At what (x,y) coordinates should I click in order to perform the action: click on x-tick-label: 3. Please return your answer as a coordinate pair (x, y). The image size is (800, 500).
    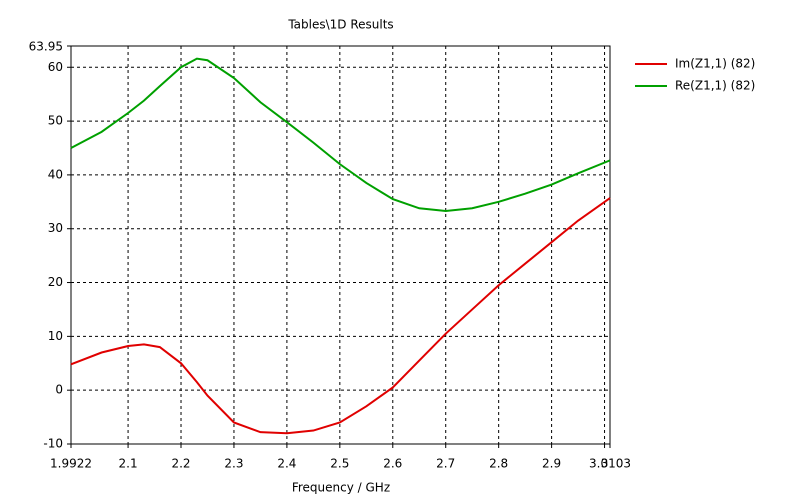
    Looking at the image, I should click on (605, 464).